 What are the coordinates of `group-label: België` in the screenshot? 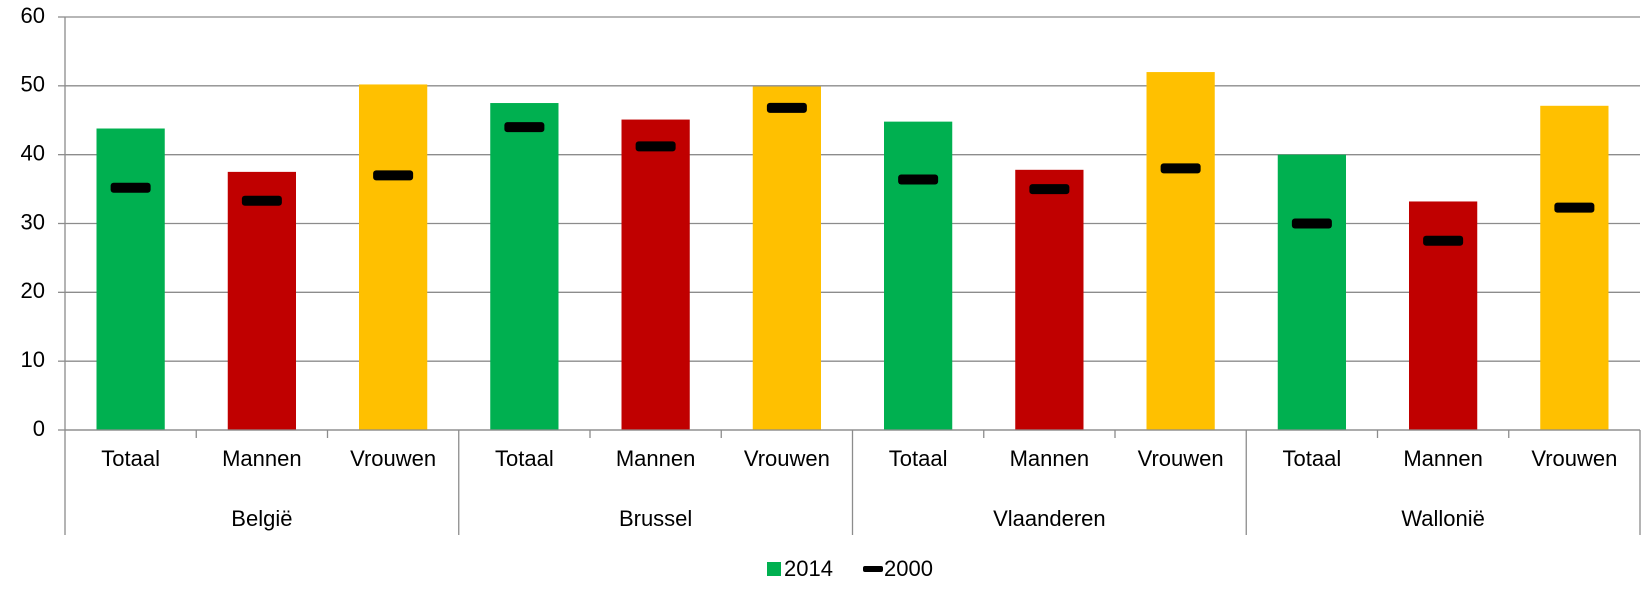 It's located at (261, 518).